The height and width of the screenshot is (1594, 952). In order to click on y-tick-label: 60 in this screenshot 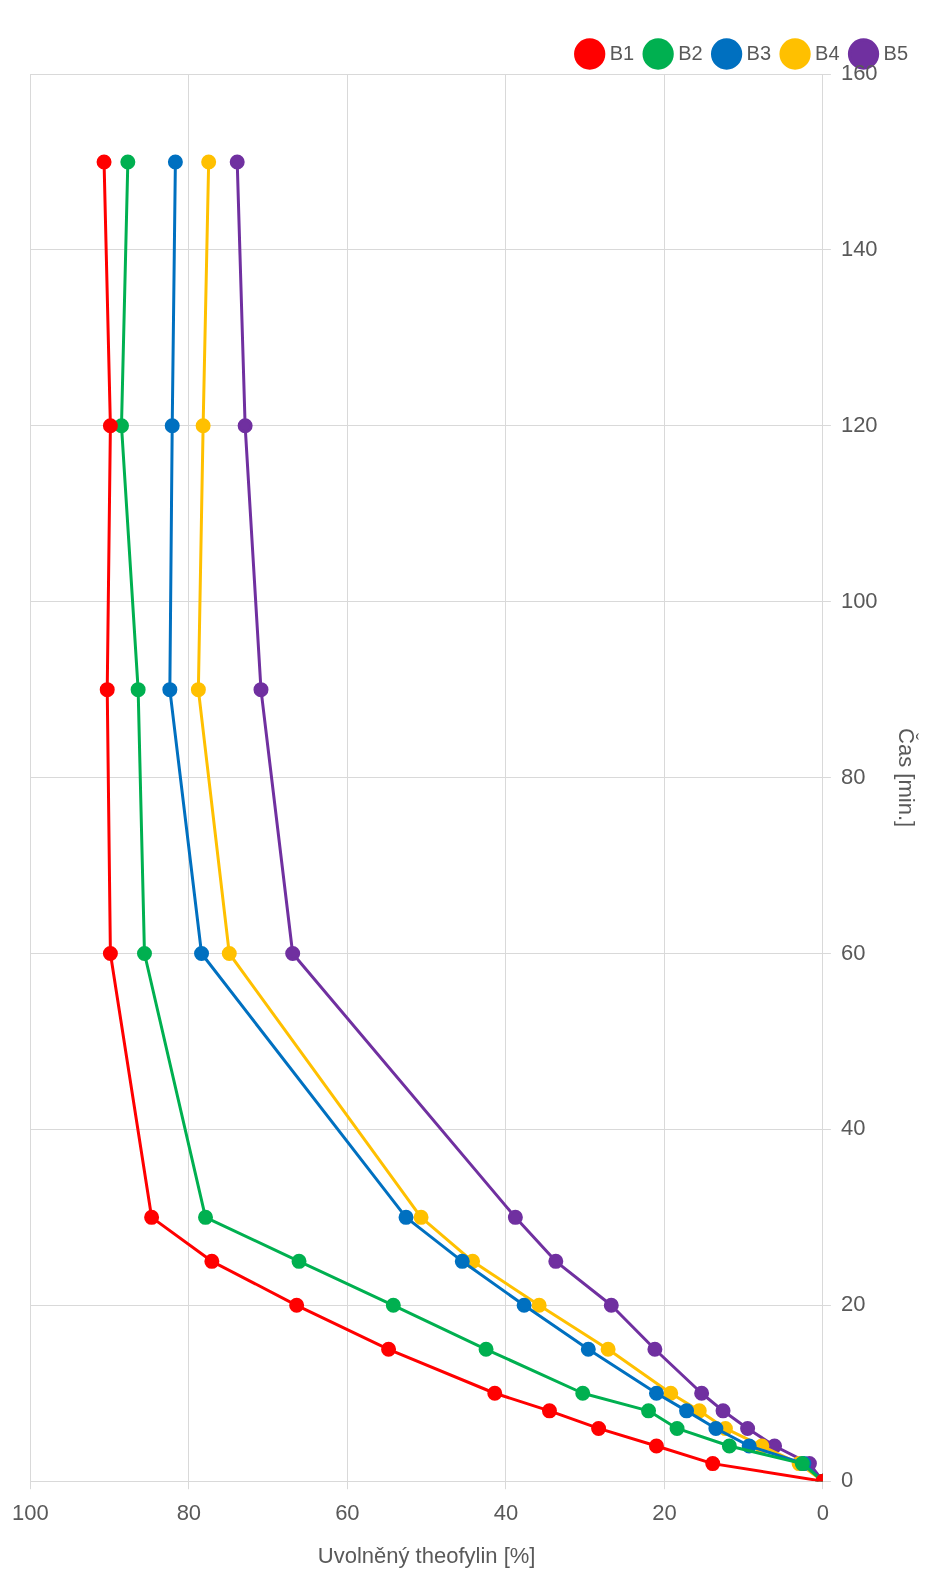, I will do `click(853, 952)`.